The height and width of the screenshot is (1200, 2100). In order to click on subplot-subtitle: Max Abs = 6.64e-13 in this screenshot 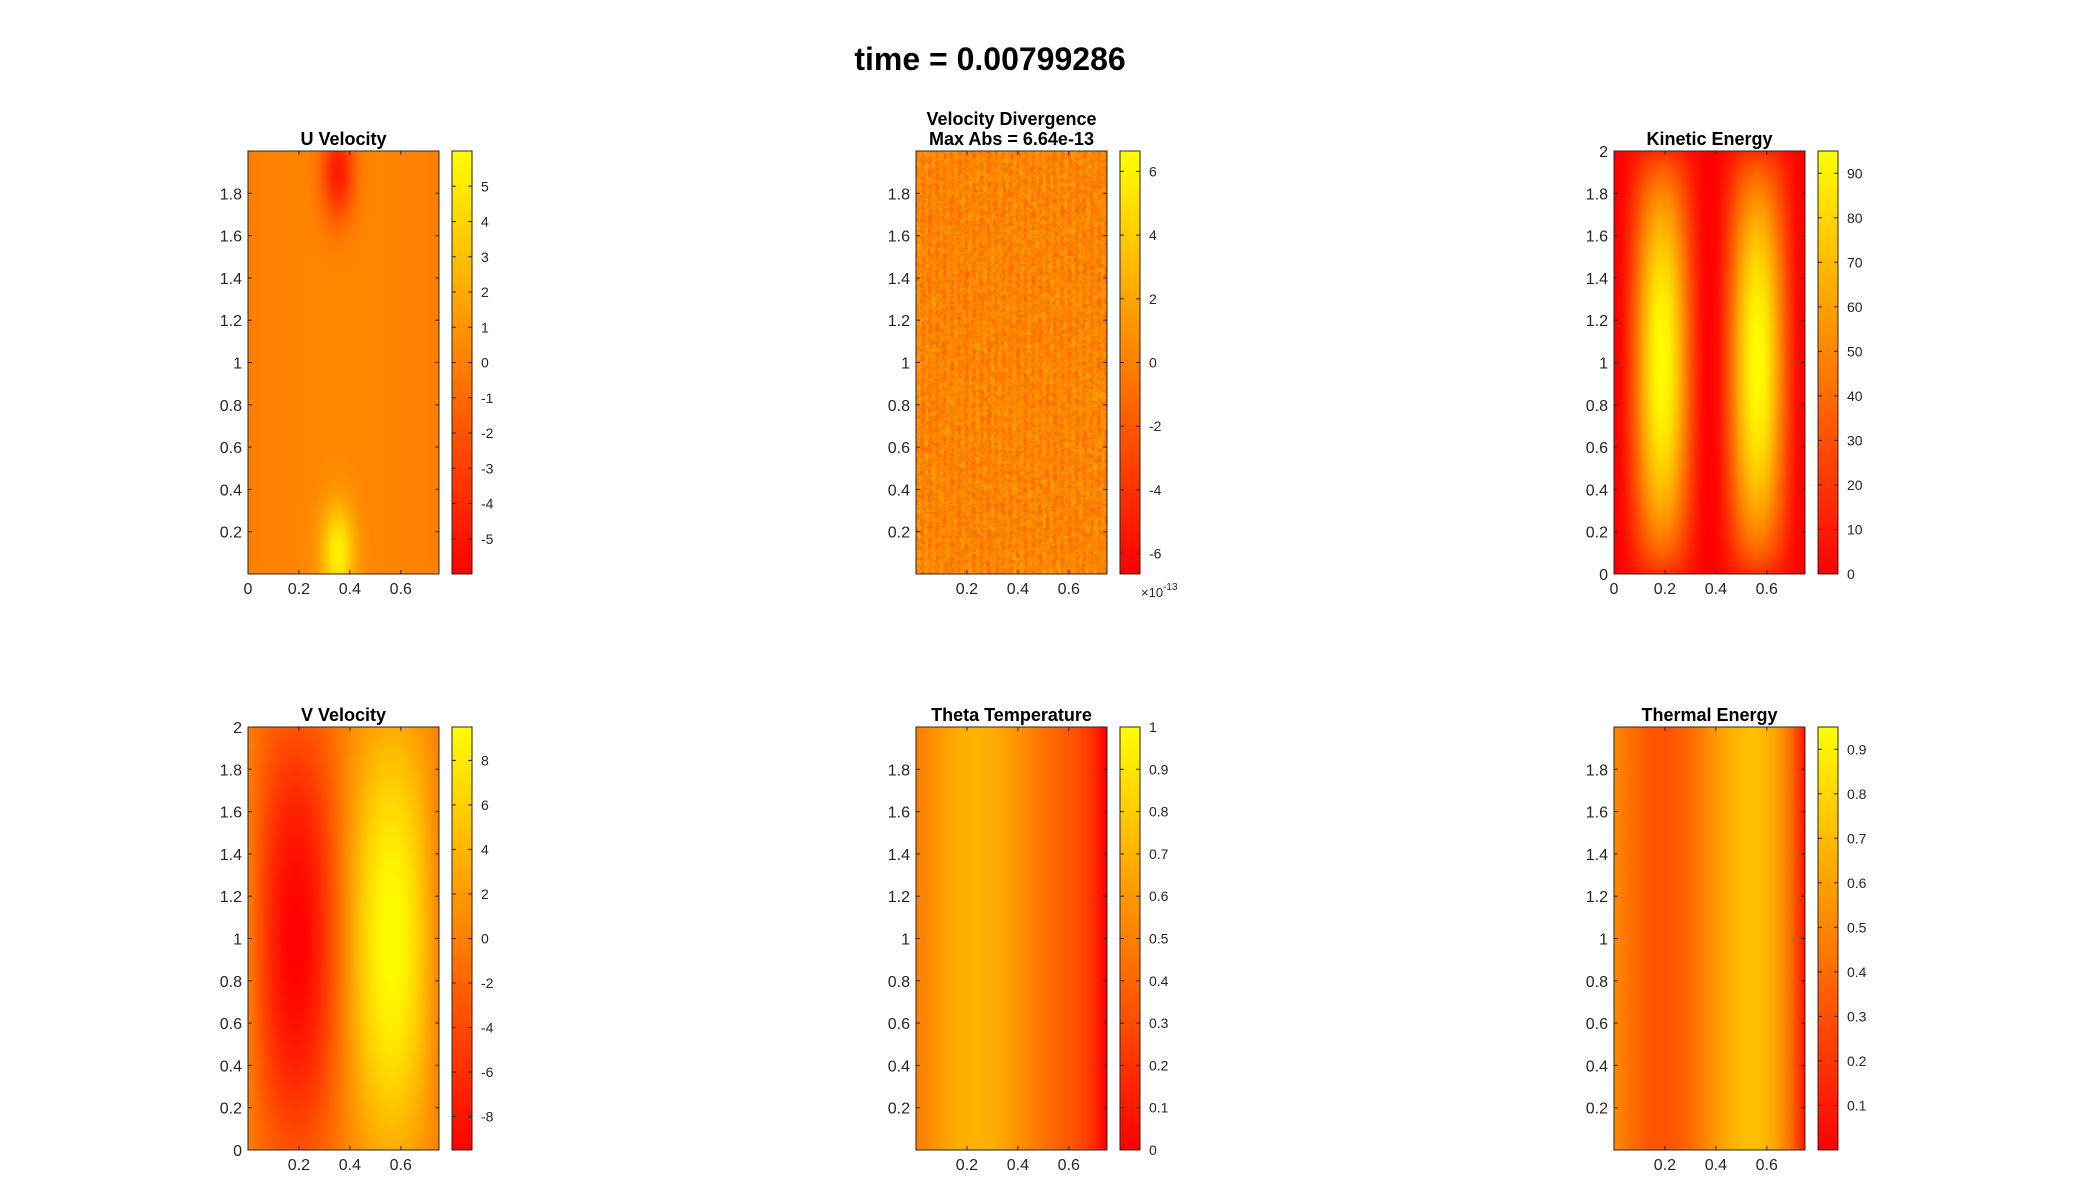, I will do `click(1011, 139)`.